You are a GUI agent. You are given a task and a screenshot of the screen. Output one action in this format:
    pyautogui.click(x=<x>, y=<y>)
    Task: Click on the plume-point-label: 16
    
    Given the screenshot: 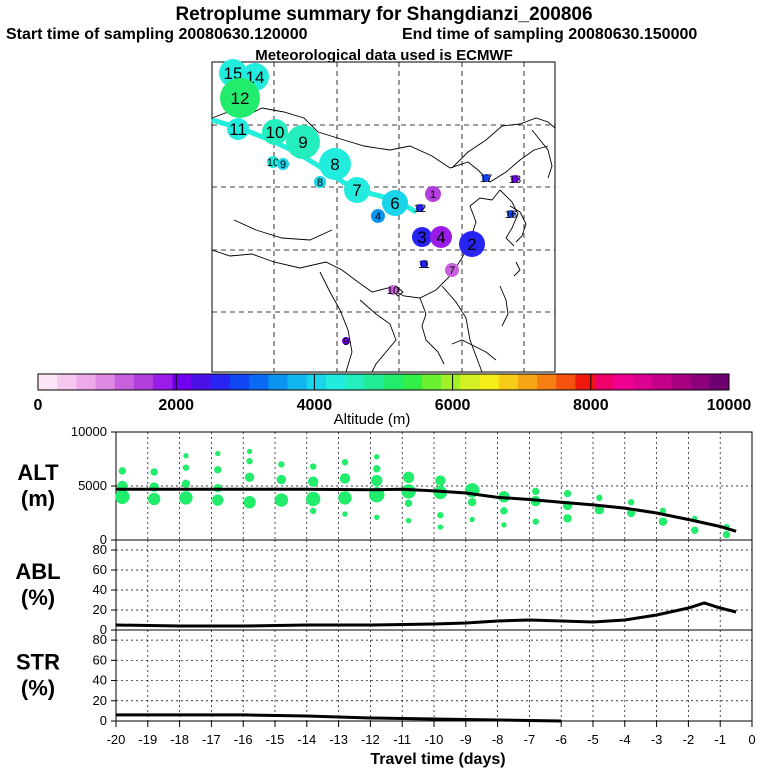 What is the action you would take?
    pyautogui.click(x=511, y=215)
    